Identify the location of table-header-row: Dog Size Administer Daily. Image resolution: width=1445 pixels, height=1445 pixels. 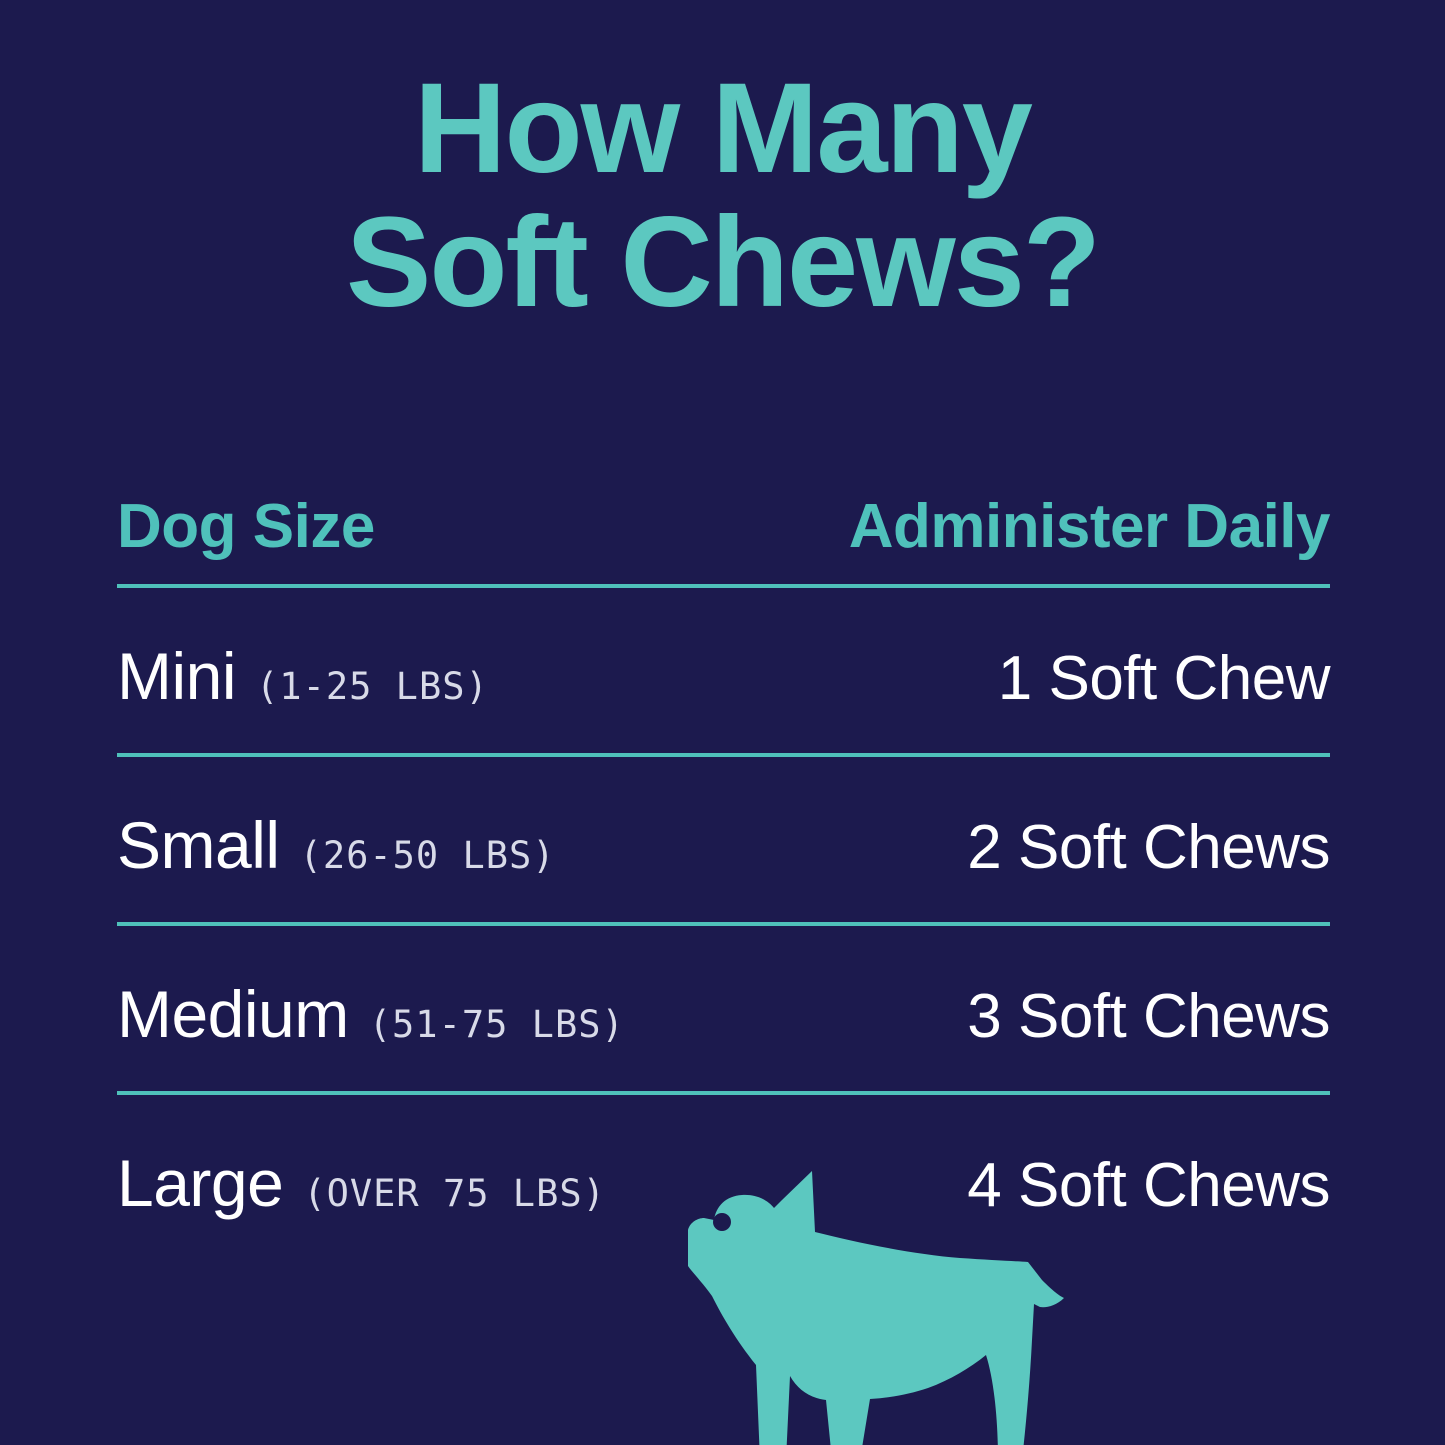
(724, 538).